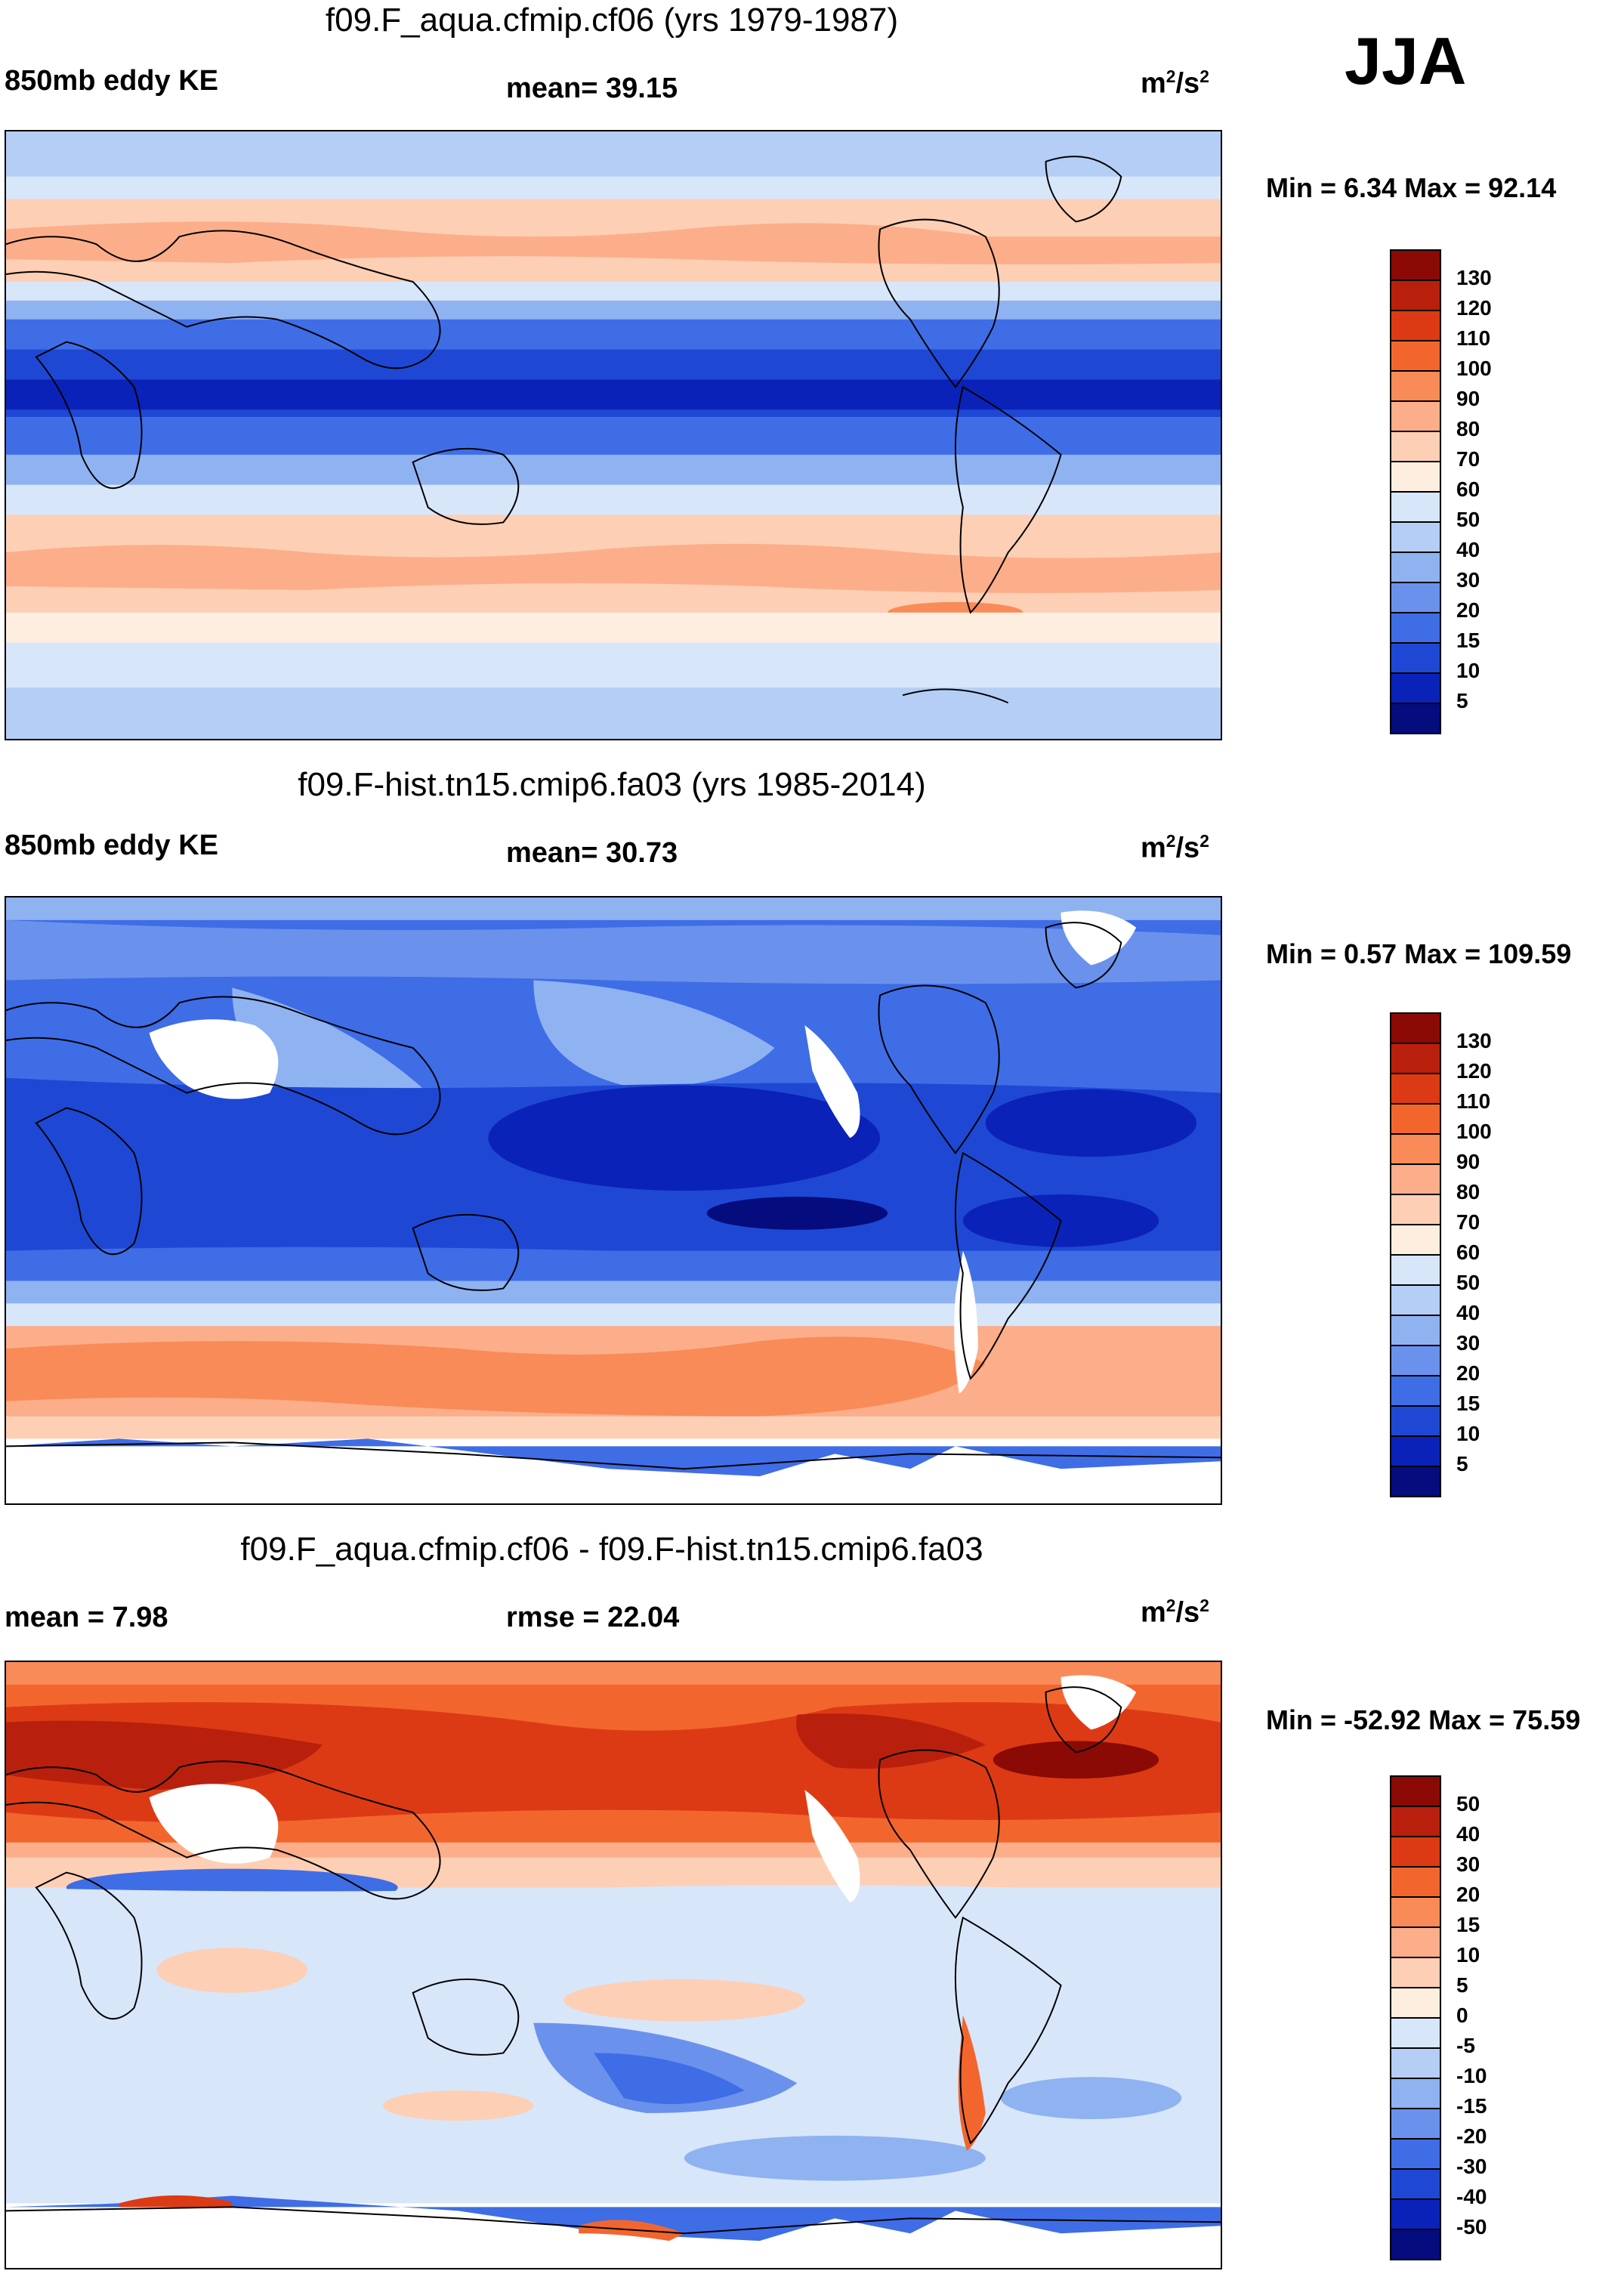  Describe the element at coordinates (1419, 953) in the screenshot. I see `panel-2-minmax: Min = 0.57 Max = 109.59` at that location.